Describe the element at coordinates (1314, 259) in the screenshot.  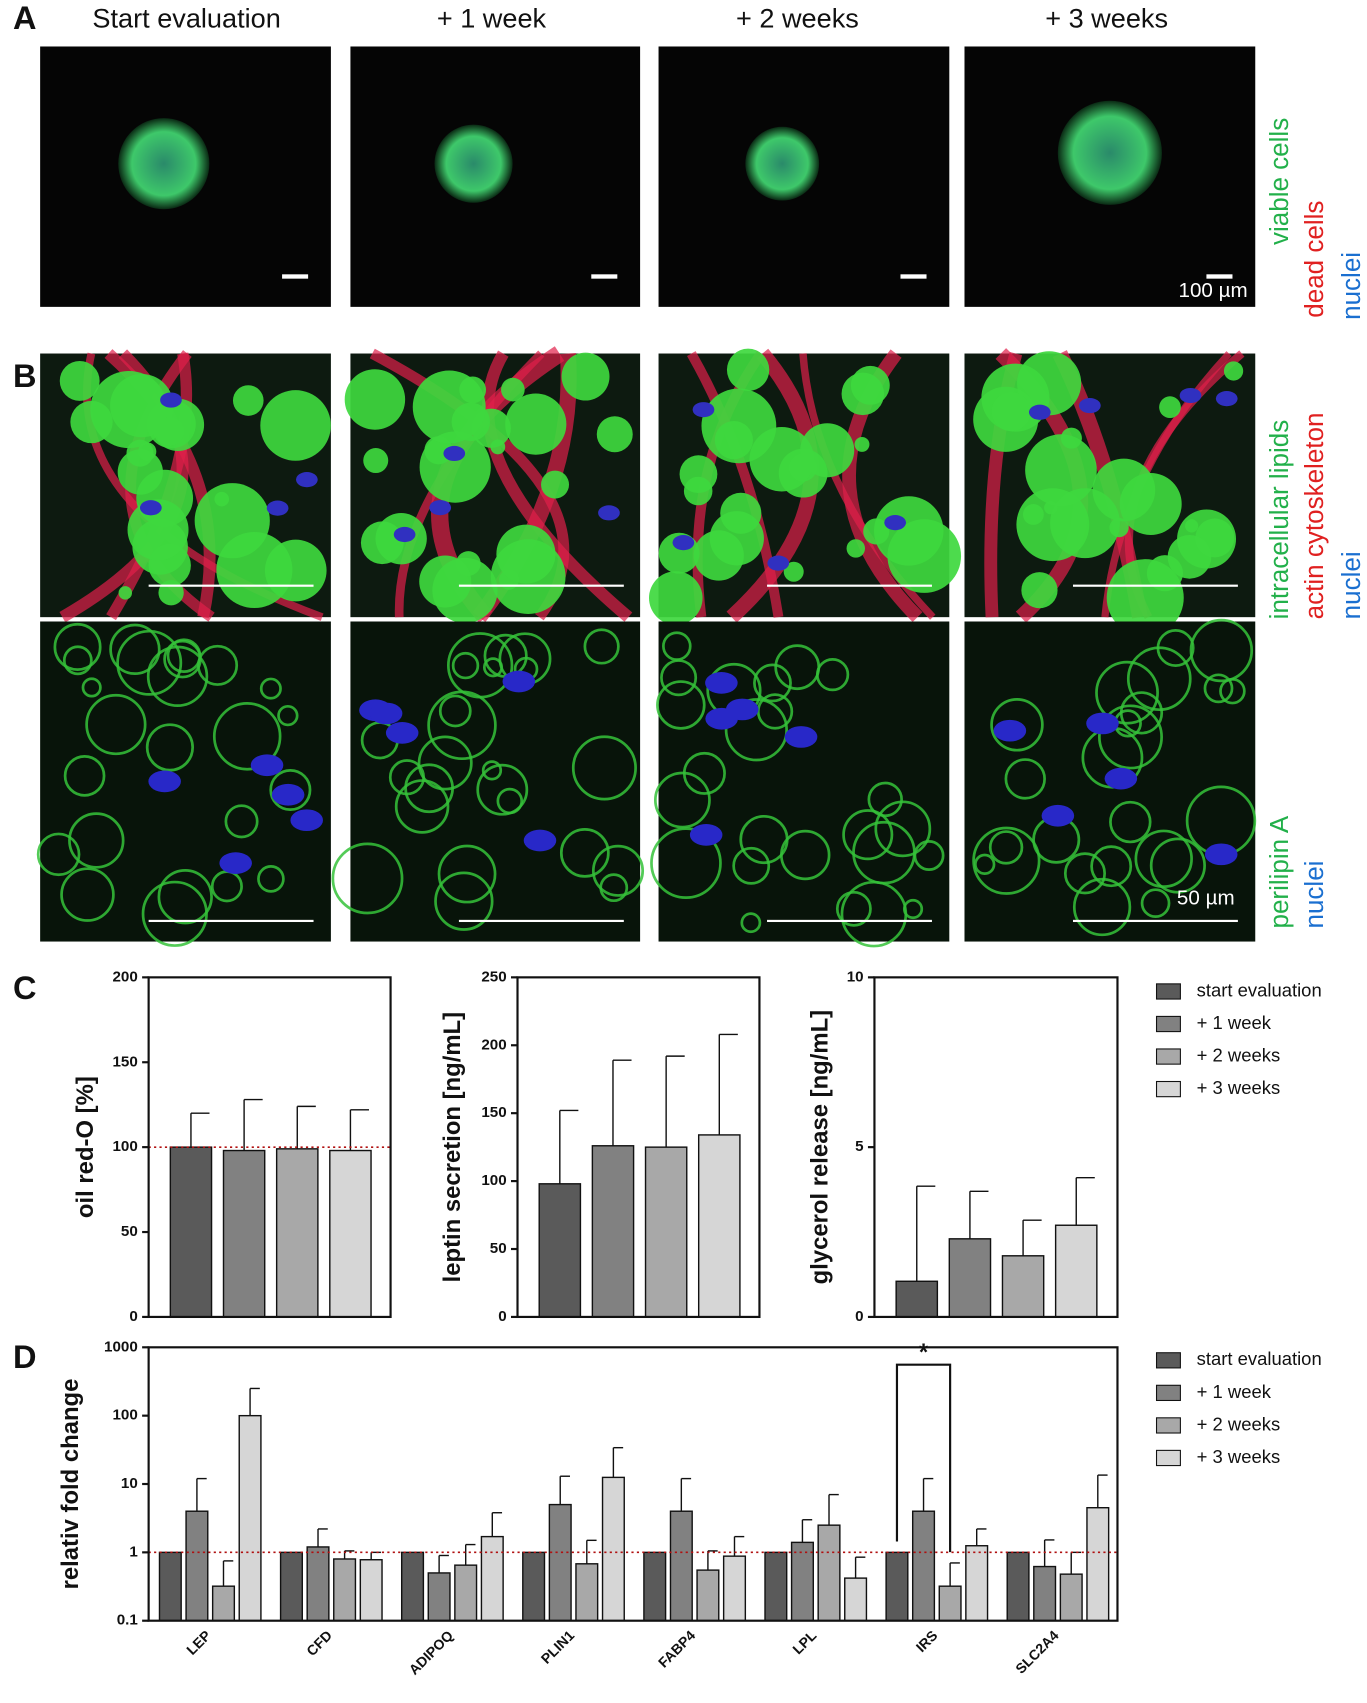
I see `stain-label: dead cells` at that location.